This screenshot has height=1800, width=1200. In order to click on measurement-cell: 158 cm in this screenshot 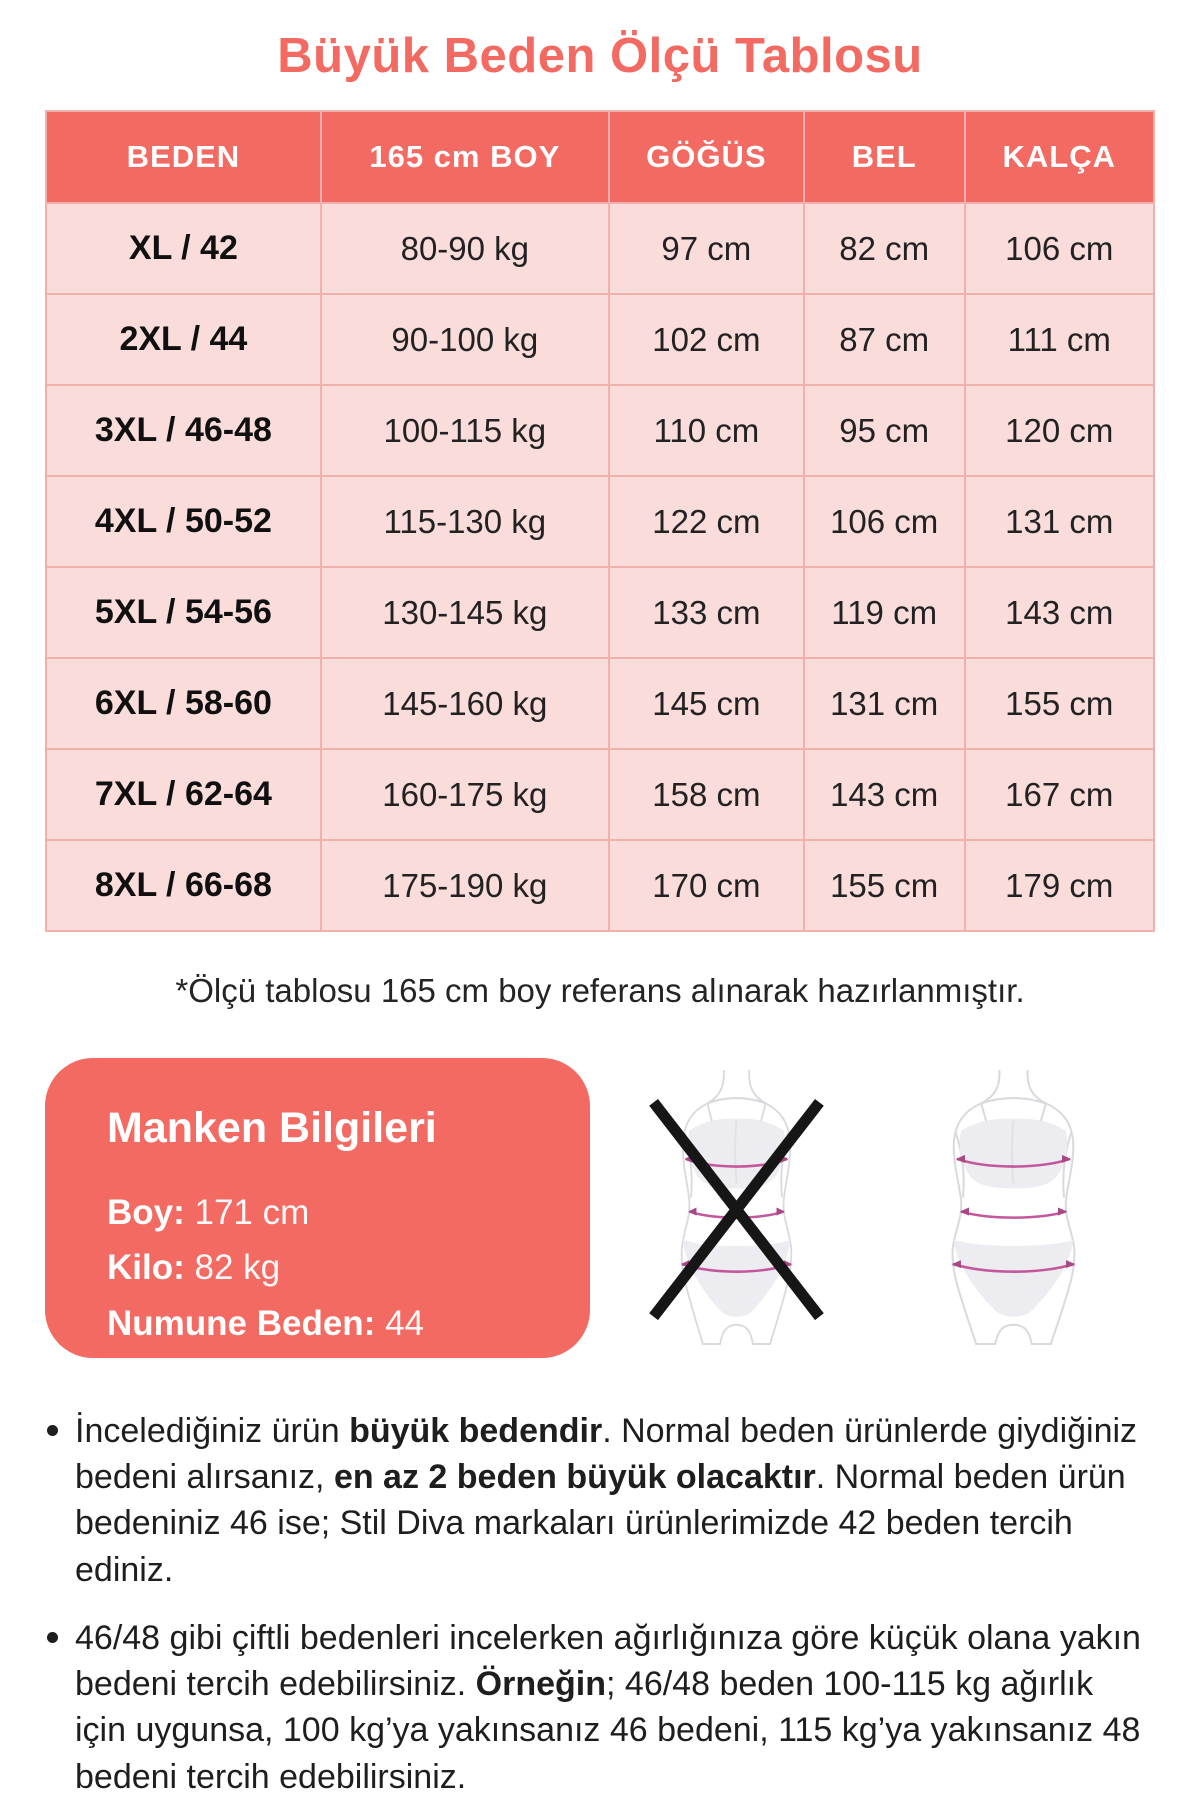, I will do `click(706, 794)`.